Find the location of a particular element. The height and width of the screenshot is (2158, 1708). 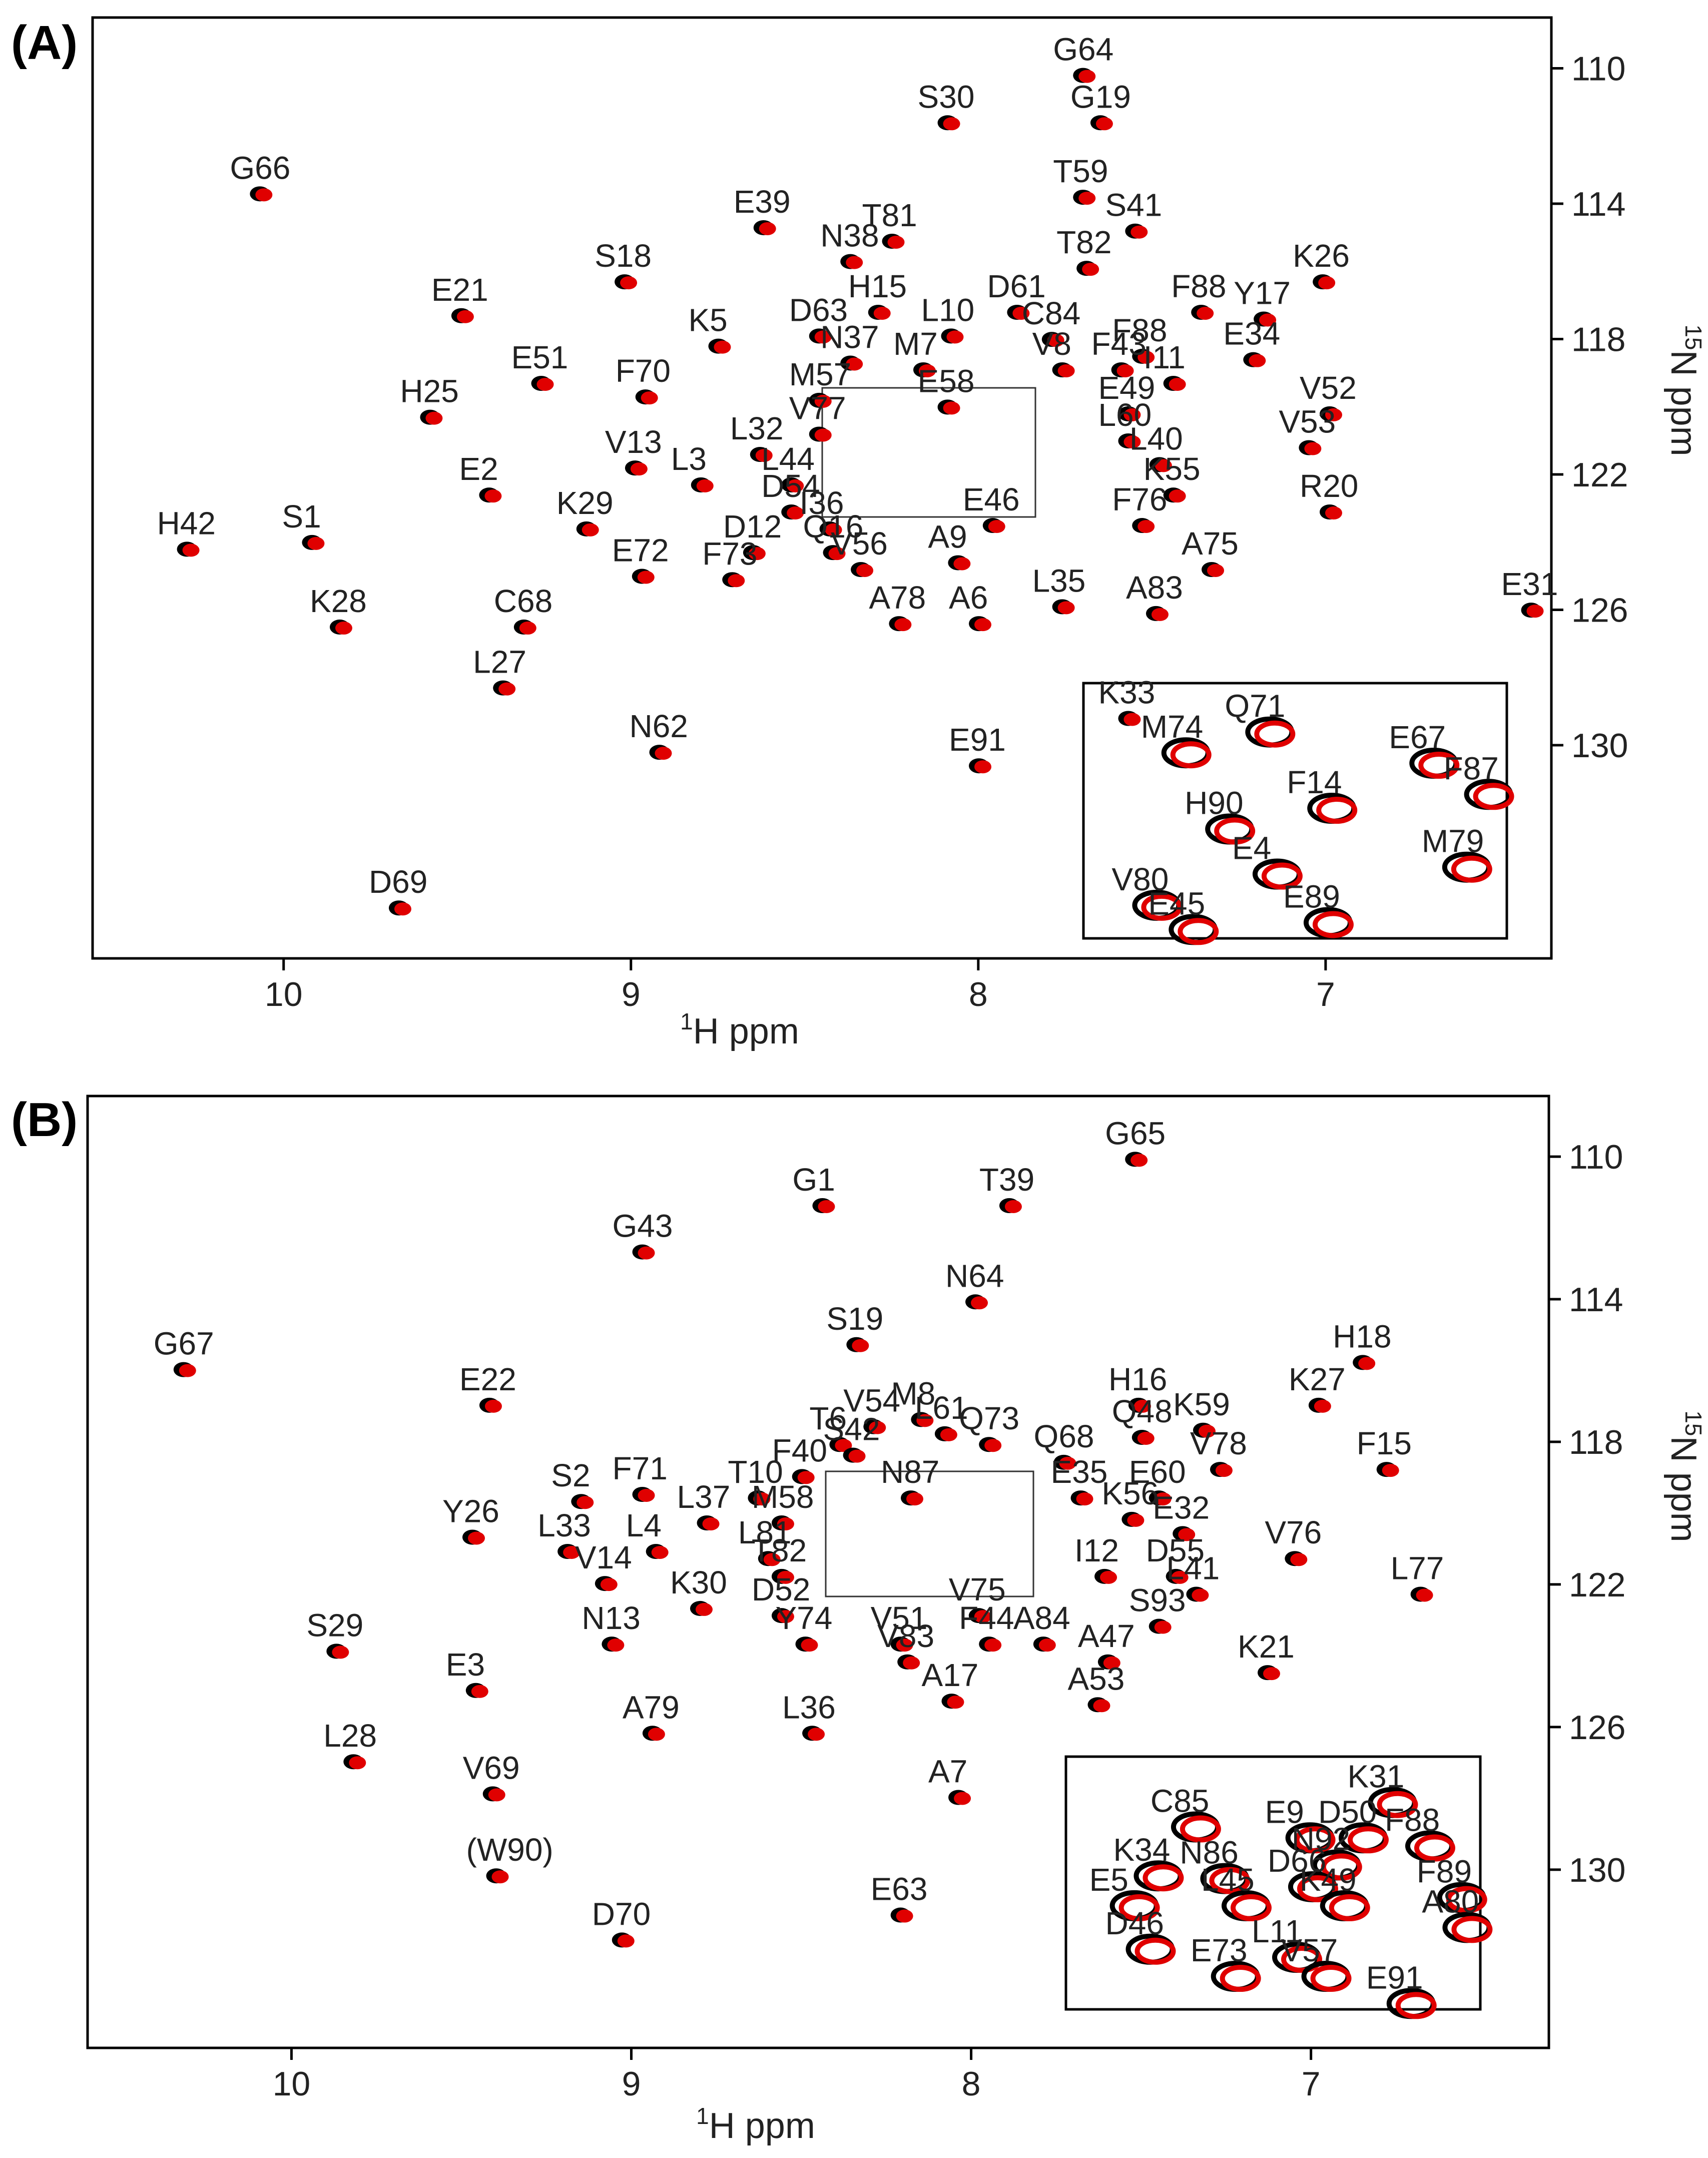

peak-label-i11: I11 is located at coordinates (1165, 357).